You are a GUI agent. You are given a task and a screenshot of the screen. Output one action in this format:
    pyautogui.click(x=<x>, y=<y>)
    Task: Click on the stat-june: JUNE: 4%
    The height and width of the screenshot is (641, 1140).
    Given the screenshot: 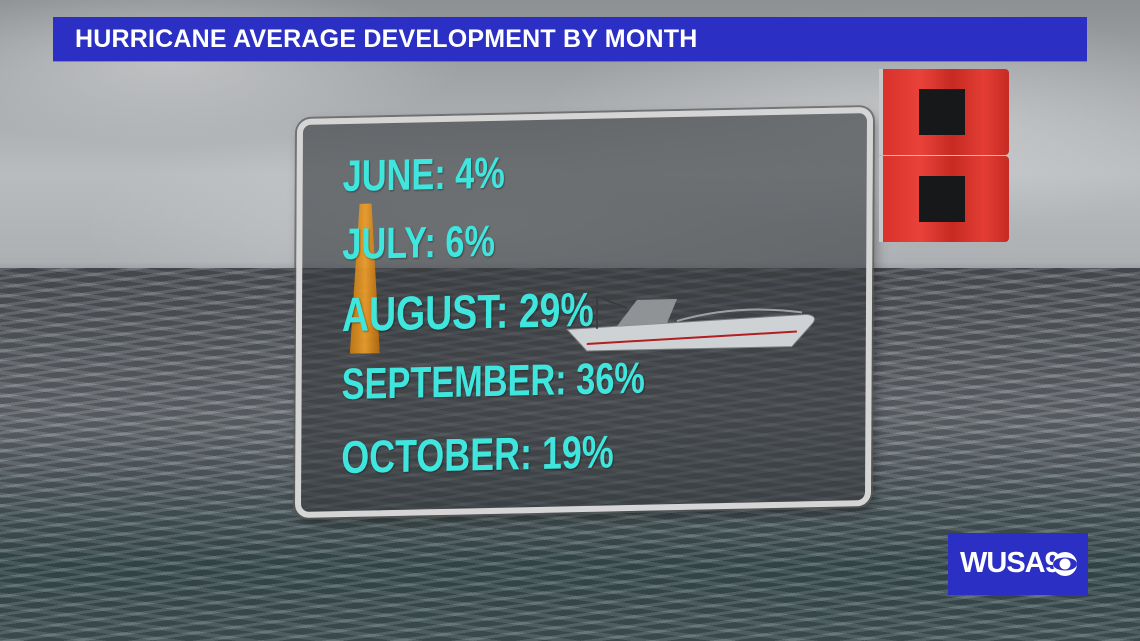 What is the action you would take?
    pyautogui.click(x=423, y=175)
    